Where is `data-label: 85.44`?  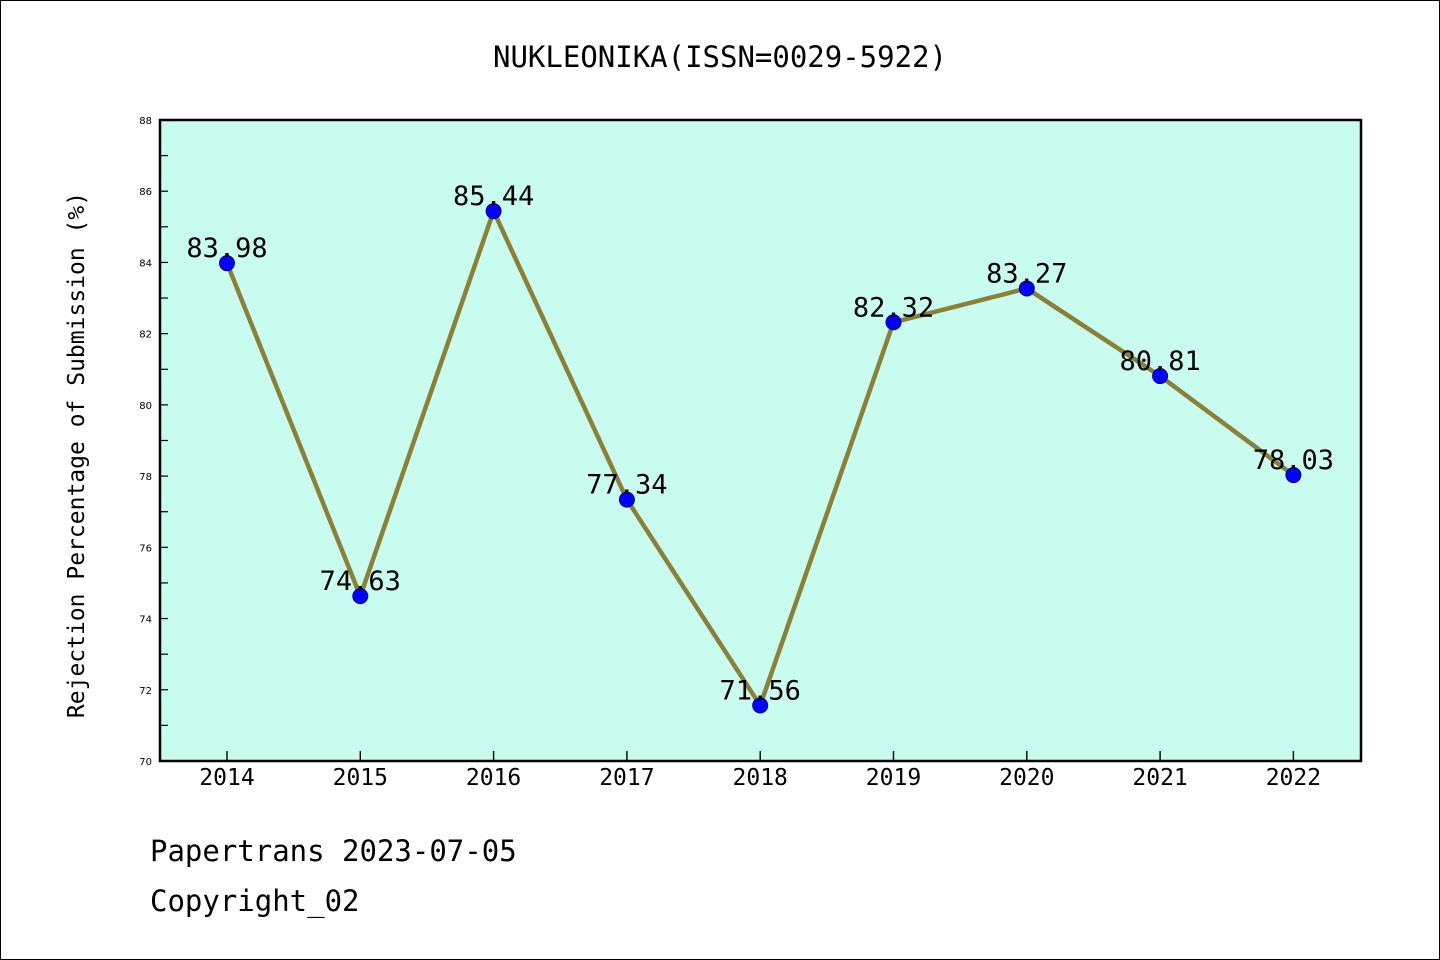 data-label: 85.44 is located at coordinates (493, 196).